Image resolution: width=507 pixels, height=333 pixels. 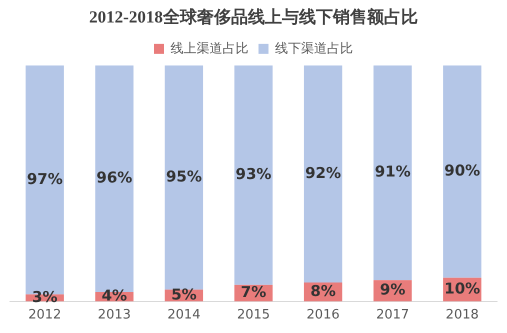 I want to click on x-tick-label: 2013, so click(x=114, y=315).